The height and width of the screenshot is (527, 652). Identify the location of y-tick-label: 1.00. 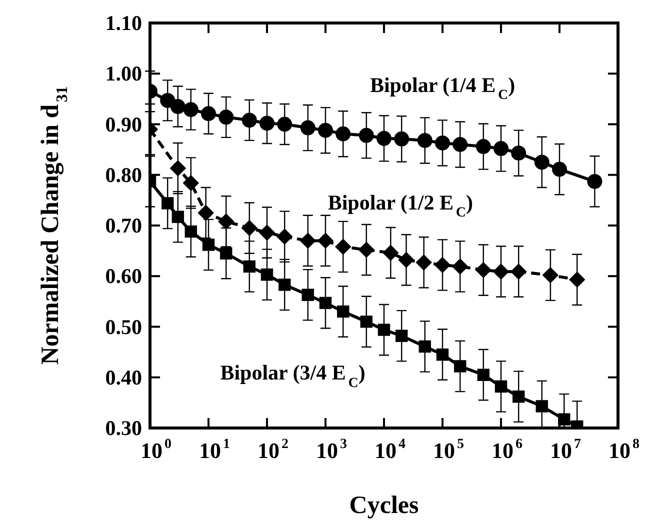
(123, 74).